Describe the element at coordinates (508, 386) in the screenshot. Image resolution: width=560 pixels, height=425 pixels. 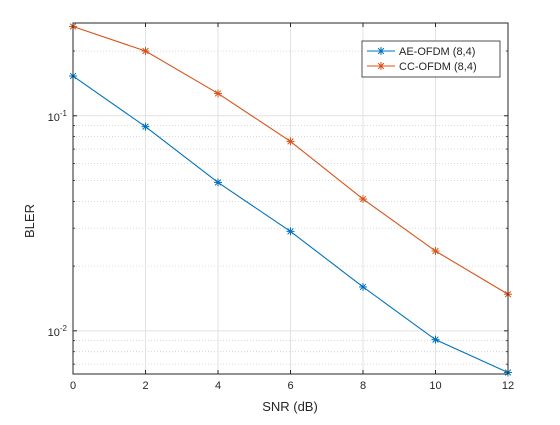
I see `x-tick-label: 12` at that location.